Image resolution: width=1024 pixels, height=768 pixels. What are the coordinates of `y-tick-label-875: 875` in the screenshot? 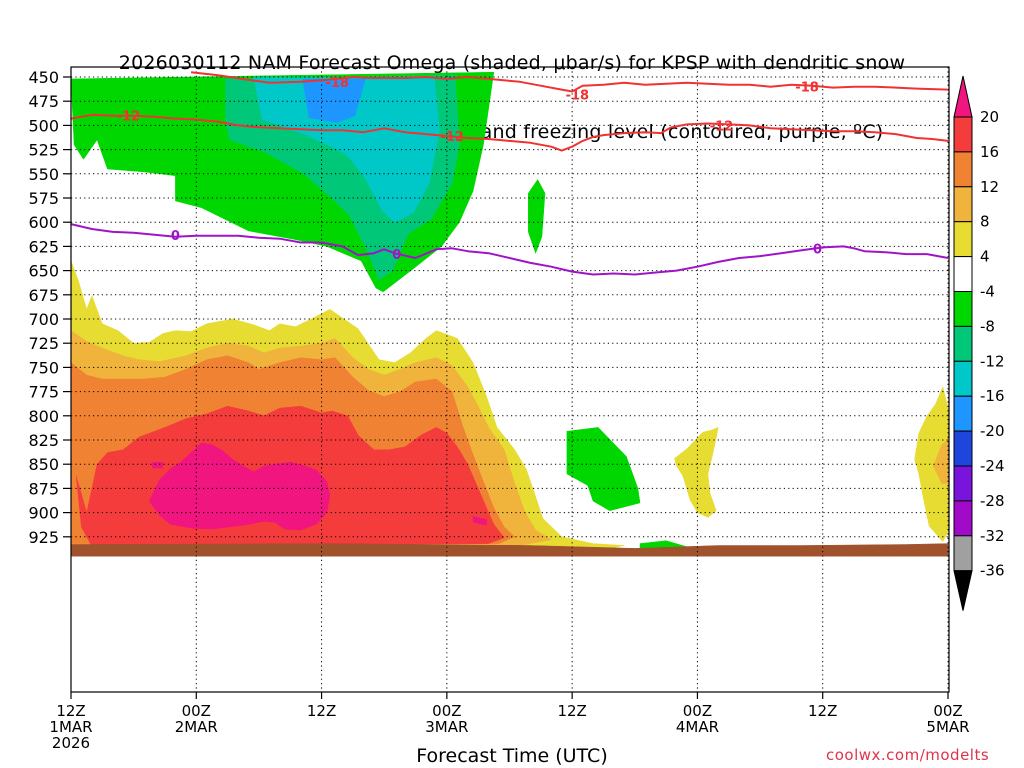 It's located at (43, 488).